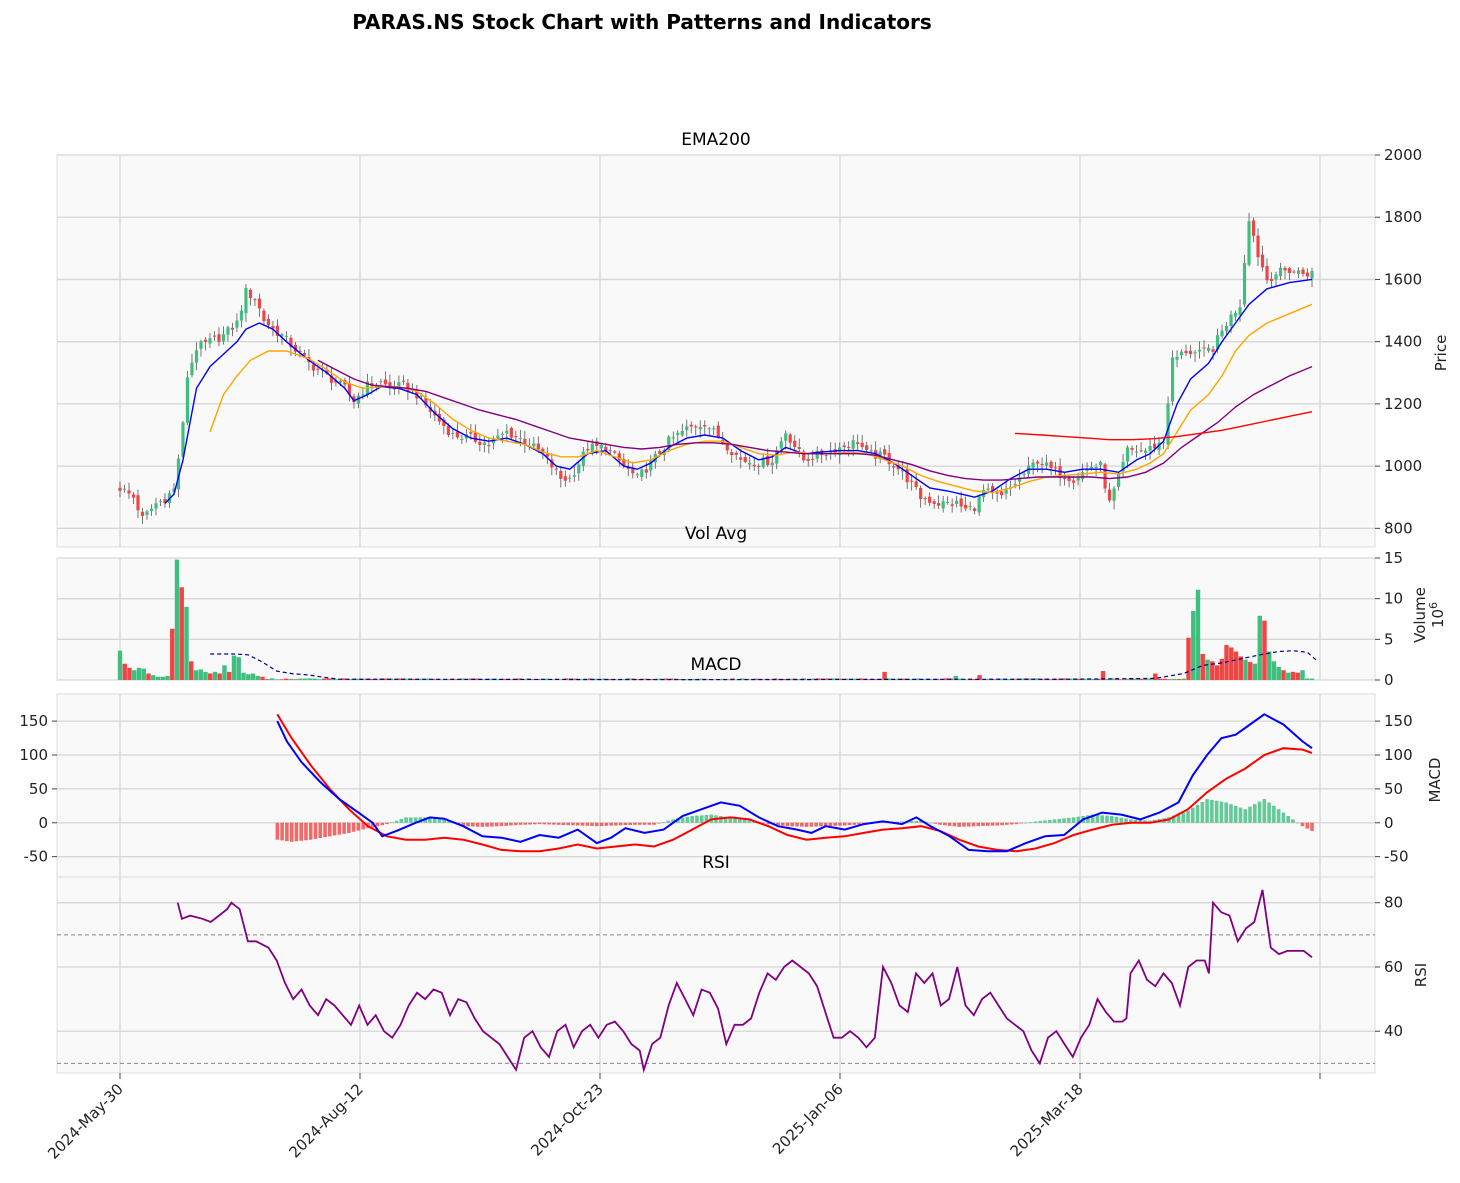  What do you see at coordinates (33, 755) in the screenshot?
I see `macd-left-ytick-label: 100` at bounding box center [33, 755].